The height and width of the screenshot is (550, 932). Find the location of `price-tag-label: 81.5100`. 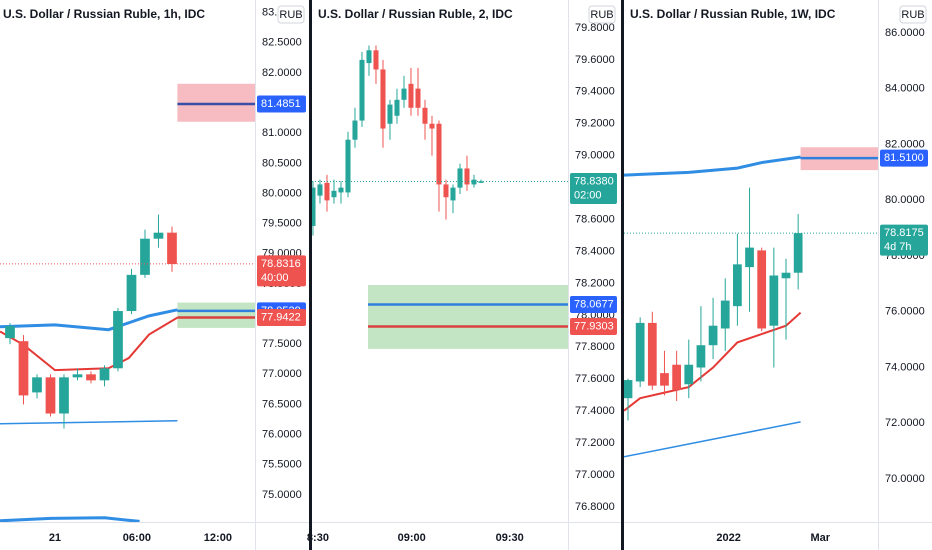

price-tag-label: 81.5100 is located at coordinates (904, 158).